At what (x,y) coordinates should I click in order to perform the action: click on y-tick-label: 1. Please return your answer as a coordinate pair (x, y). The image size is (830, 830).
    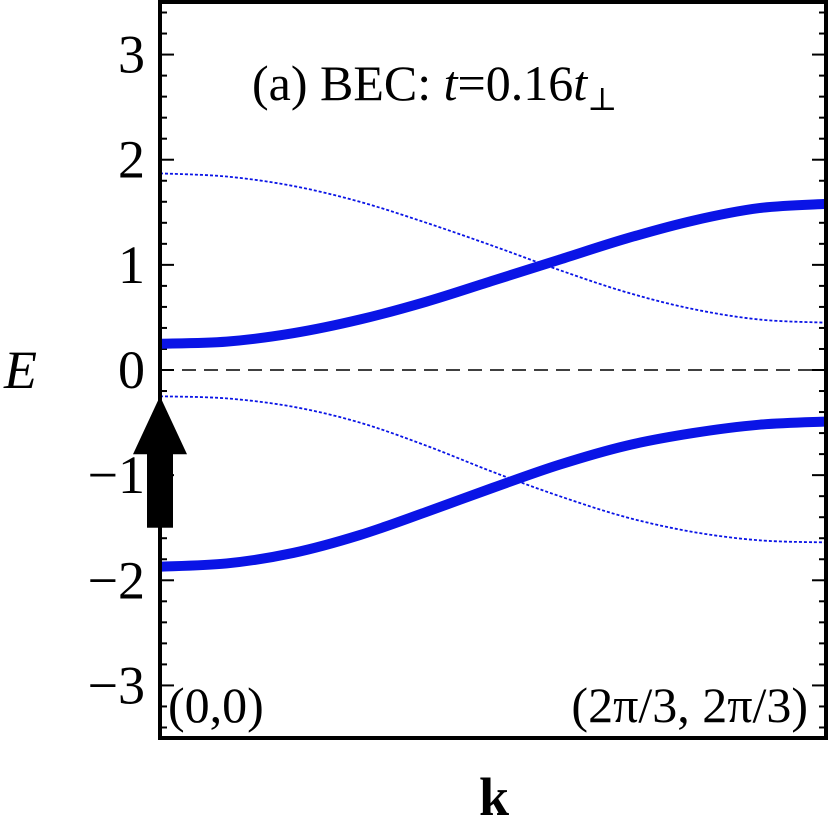
    Looking at the image, I should click on (131, 265).